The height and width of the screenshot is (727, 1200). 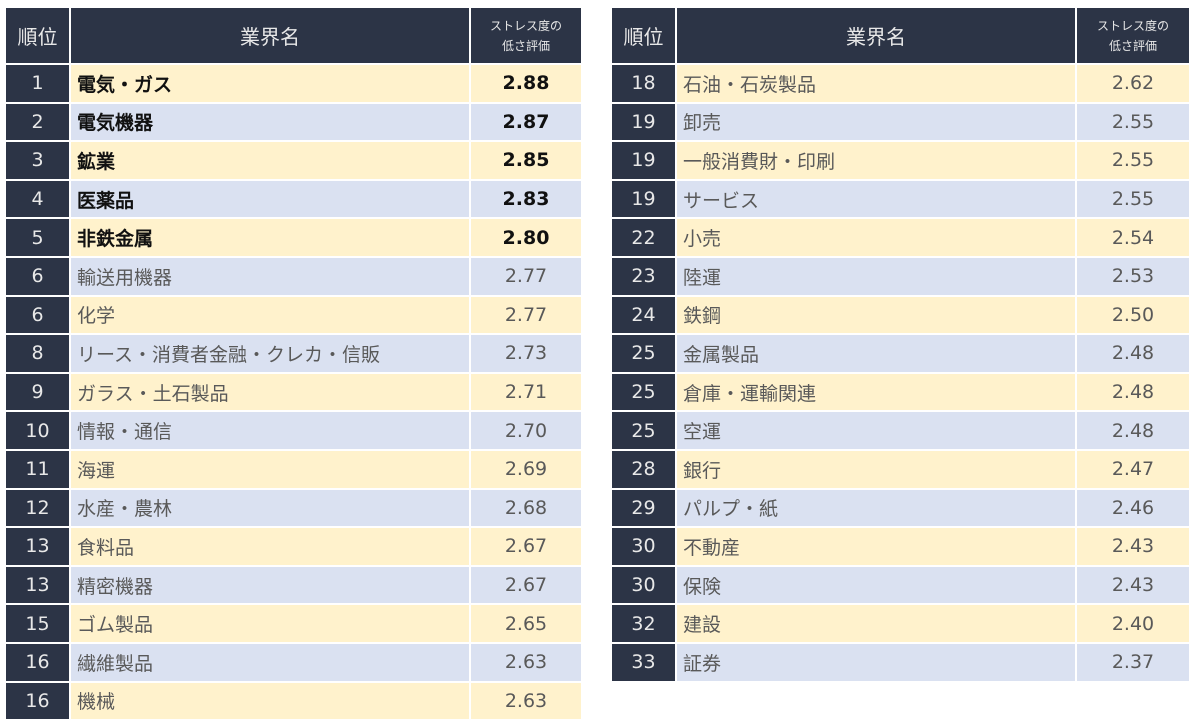 I want to click on rank-cell: 23, so click(x=643, y=276).